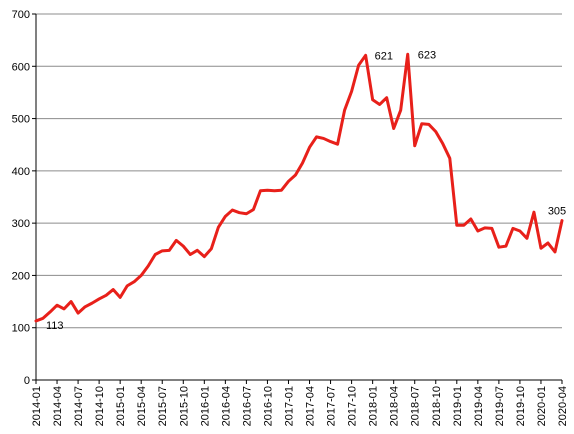 Image resolution: width=574 pixels, height=434 pixels. I want to click on y-tick-label: 200, so click(21, 276).